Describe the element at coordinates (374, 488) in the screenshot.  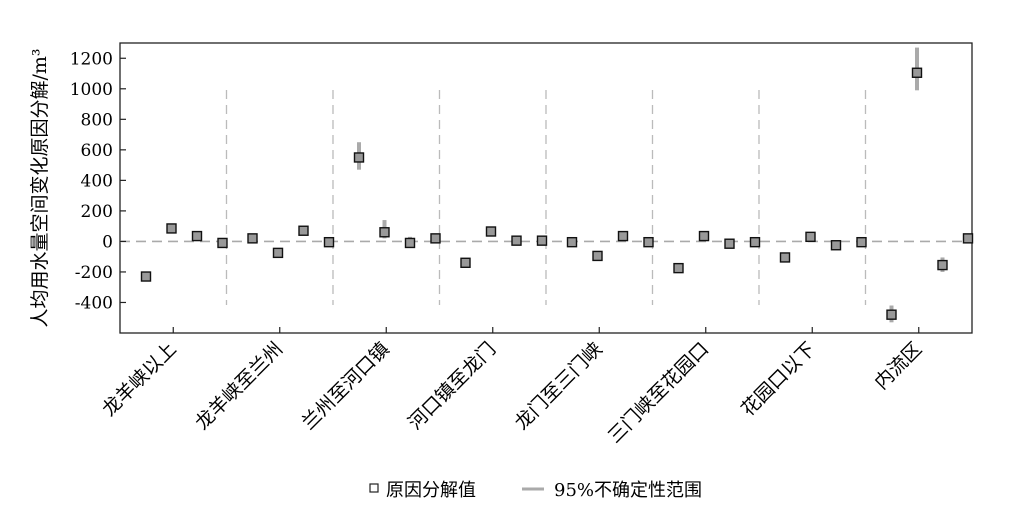
I see `legend-marker-point` at that location.